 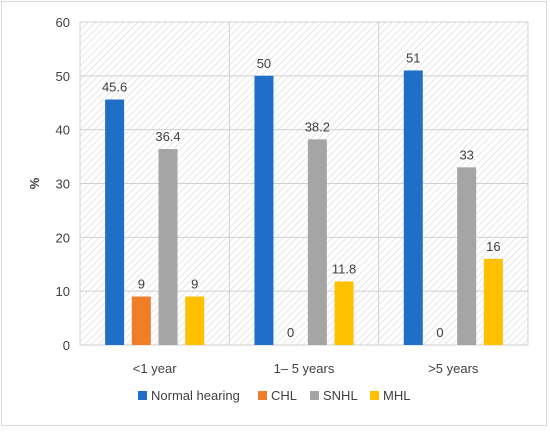 What do you see at coordinates (167, 136) in the screenshot?
I see `data-label: 36.4` at bounding box center [167, 136].